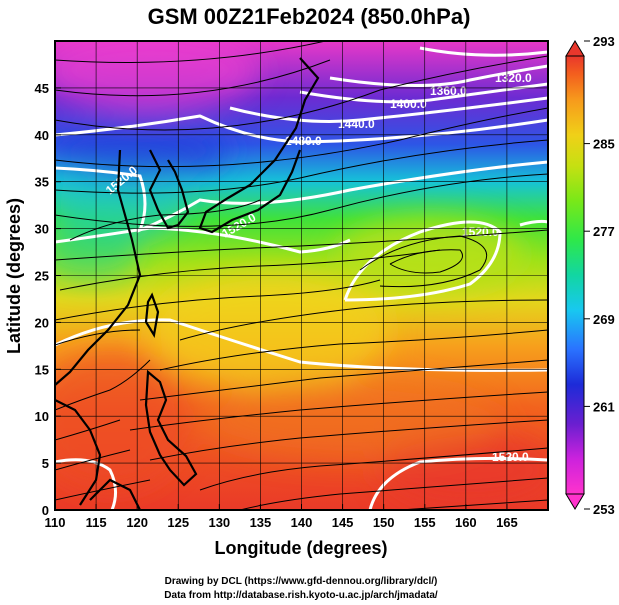 The height and width of the screenshot is (605, 619). What do you see at coordinates (575, 48) in the screenshot?
I see `colorbar-top-arrow` at bounding box center [575, 48].